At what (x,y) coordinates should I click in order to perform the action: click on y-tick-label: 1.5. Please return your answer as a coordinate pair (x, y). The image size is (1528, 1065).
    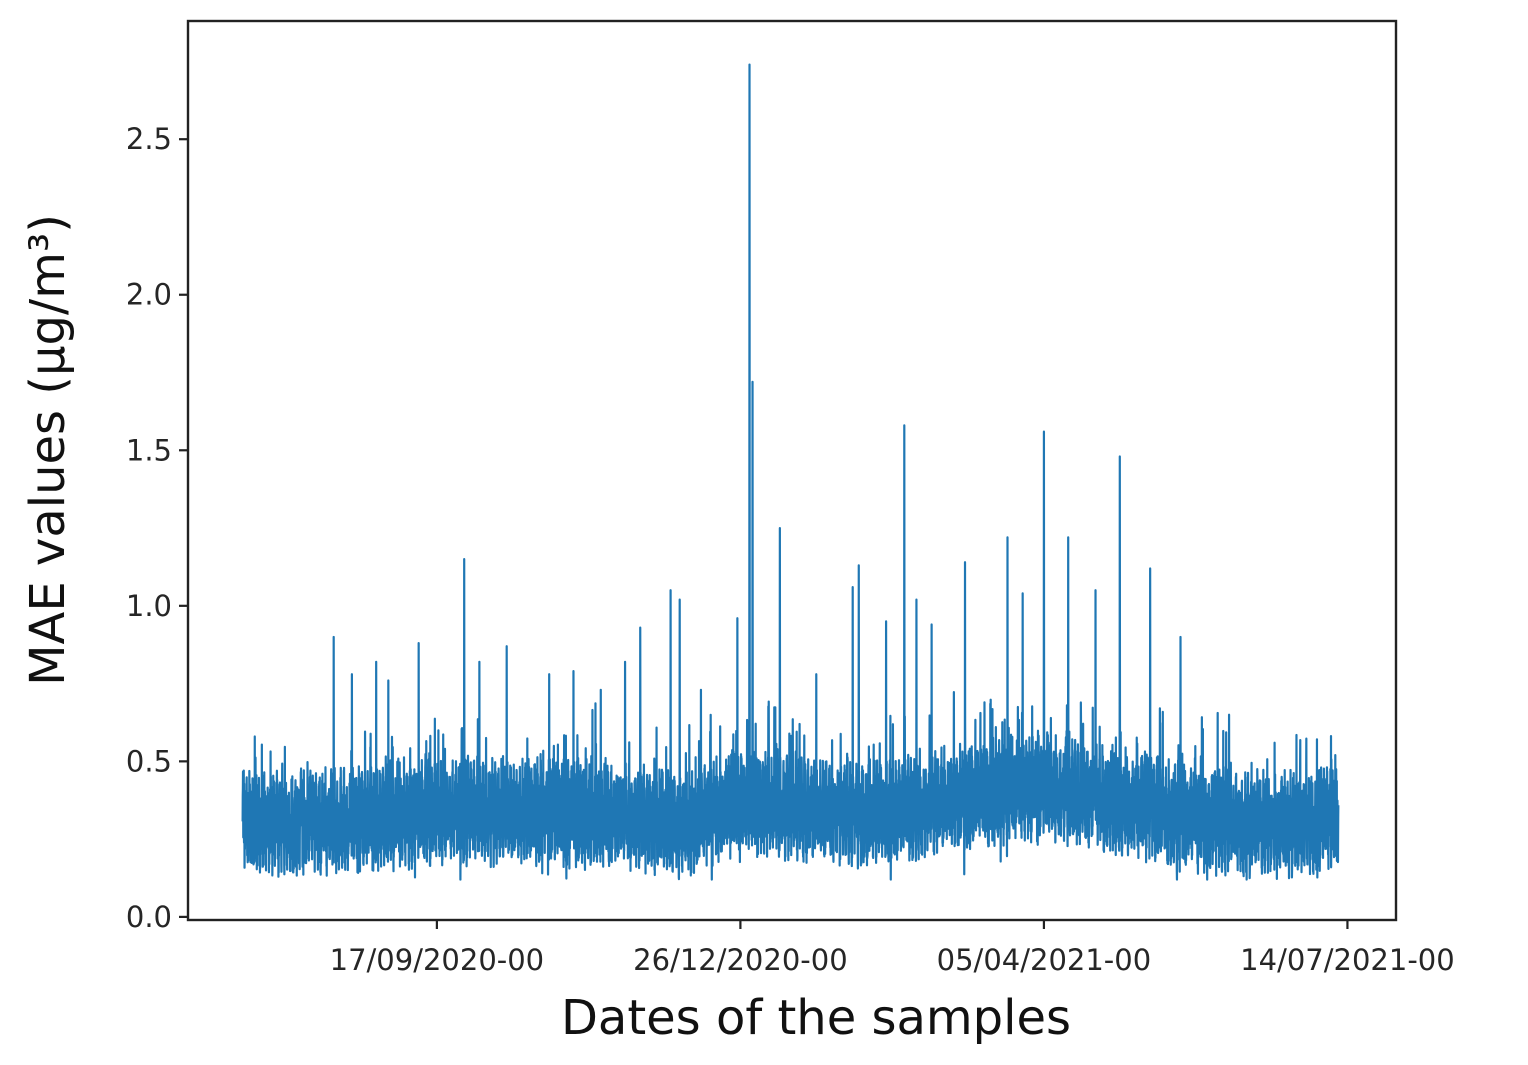
    Looking at the image, I should click on (149, 450).